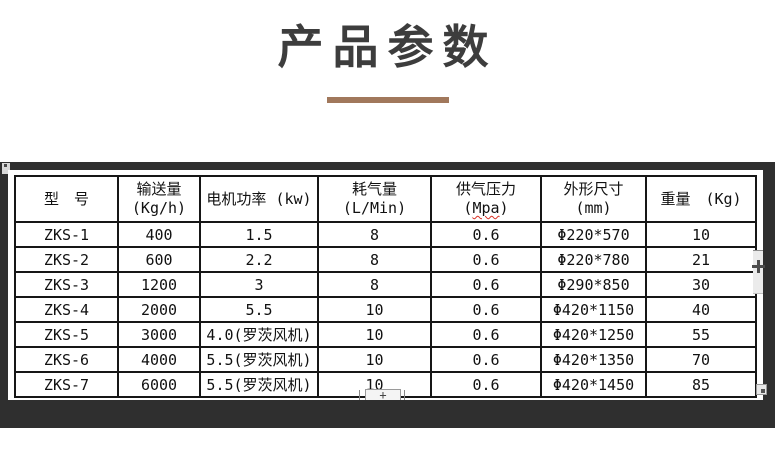  I want to click on cell-capacity: 600, so click(159, 259).